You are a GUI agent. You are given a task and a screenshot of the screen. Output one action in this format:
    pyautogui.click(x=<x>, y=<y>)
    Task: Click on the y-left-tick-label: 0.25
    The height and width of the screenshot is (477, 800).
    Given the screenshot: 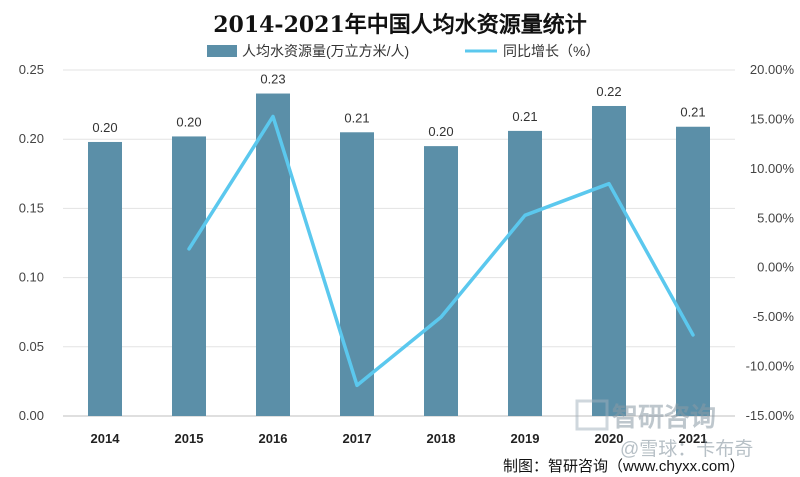 What is the action you would take?
    pyautogui.click(x=31, y=69)
    